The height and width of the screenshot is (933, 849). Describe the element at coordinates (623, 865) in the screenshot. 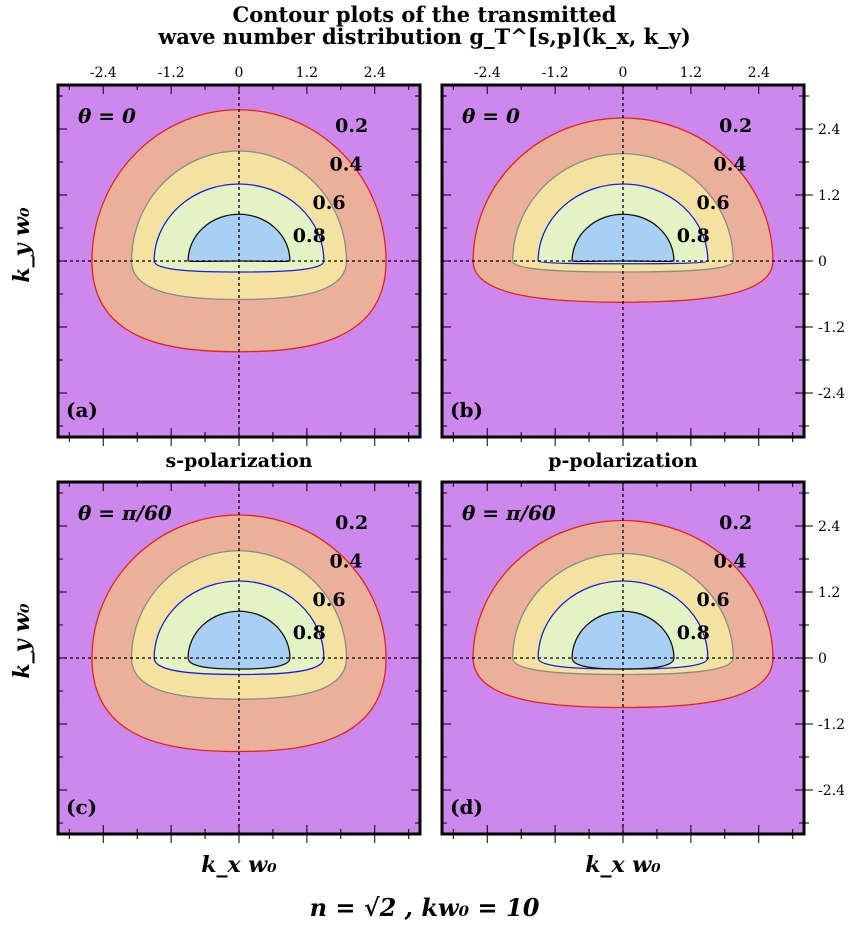

I see `x-axis-label-right: k_x w₀` at that location.